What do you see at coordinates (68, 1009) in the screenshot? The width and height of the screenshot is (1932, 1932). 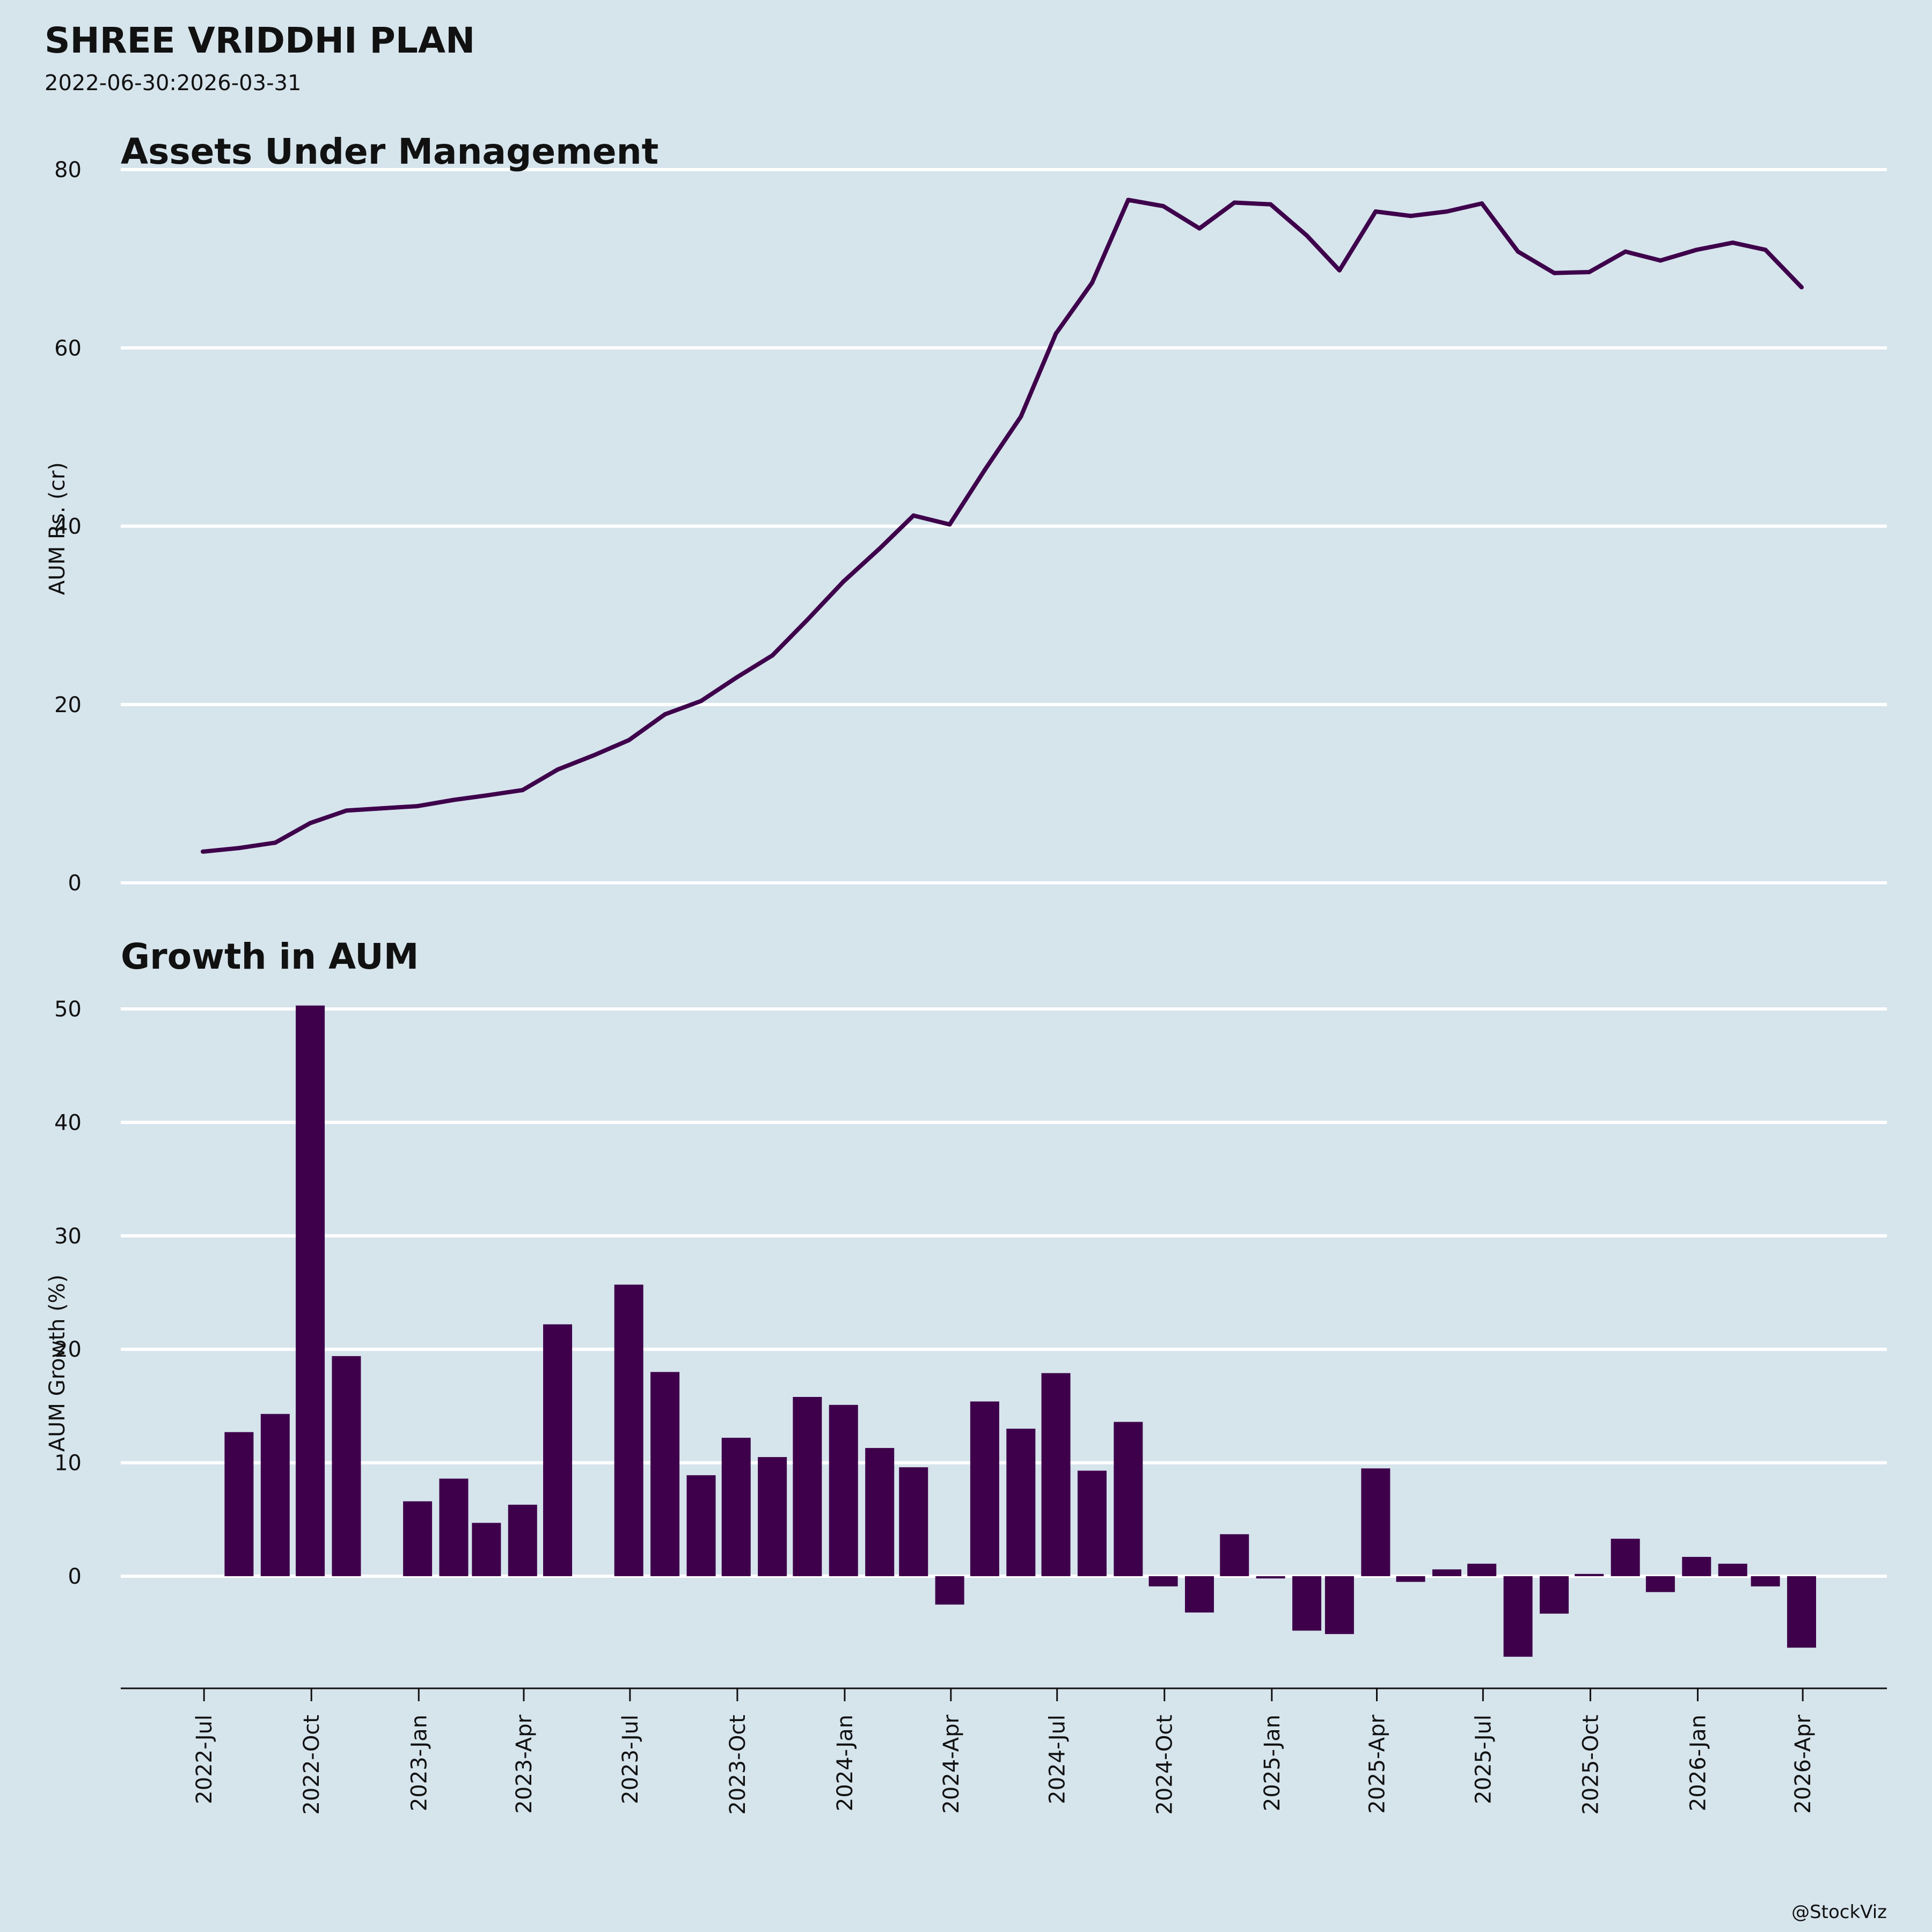 I see `growth-y-tick-label: 50` at bounding box center [68, 1009].